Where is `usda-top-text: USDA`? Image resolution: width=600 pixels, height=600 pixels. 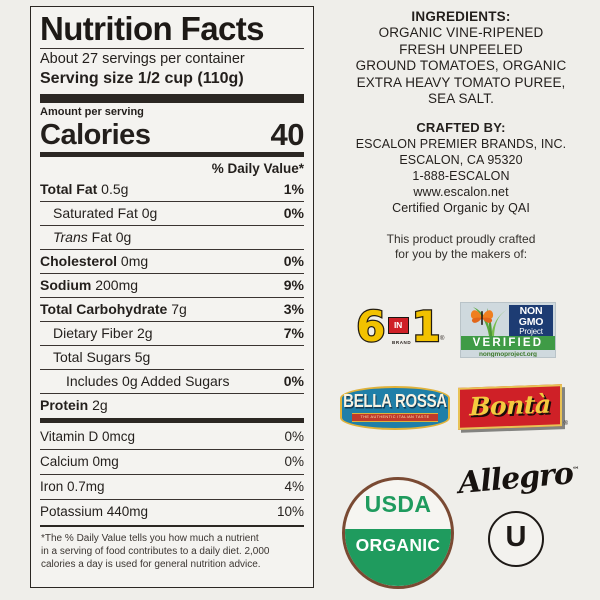
usda-top-text: USDA is located at coordinates (398, 503).